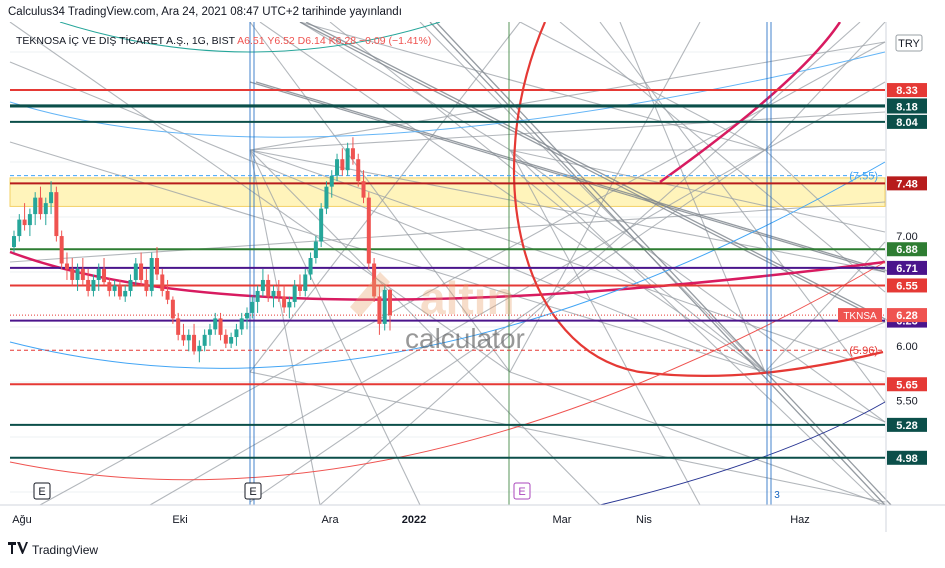  I want to click on level-label: 4.98, so click(906, 459).